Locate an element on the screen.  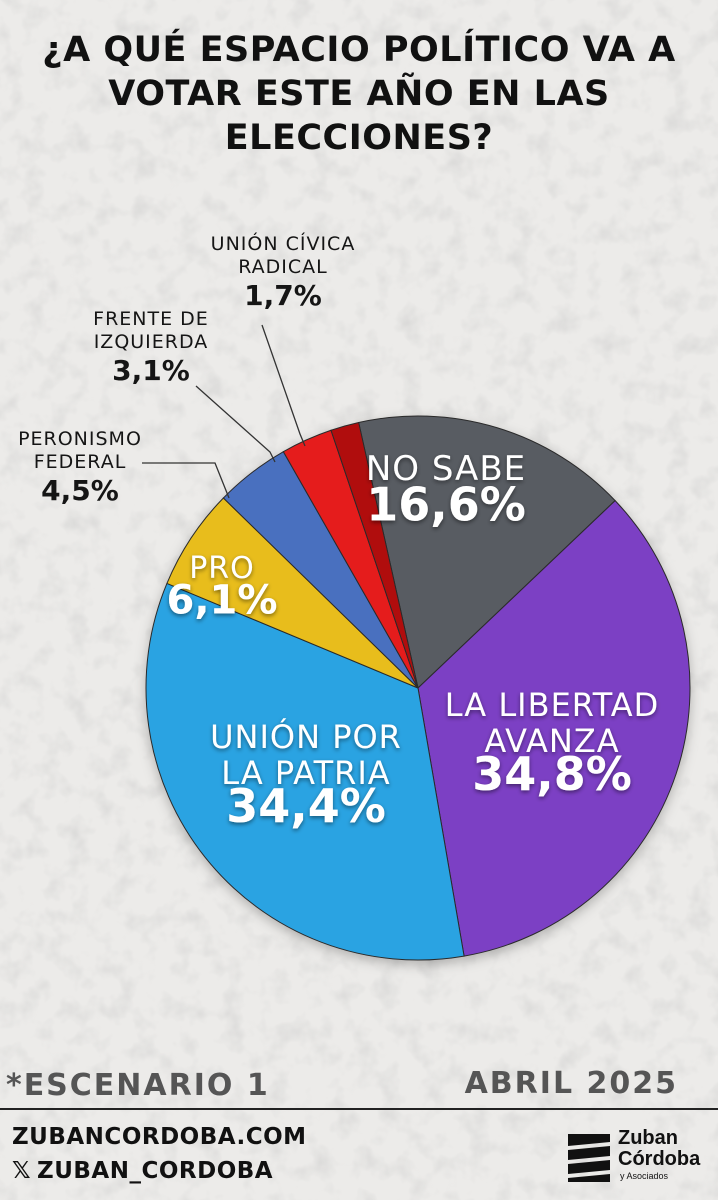
slice-label-name-1-1: AVANZA is located at coordinates (551, 741).